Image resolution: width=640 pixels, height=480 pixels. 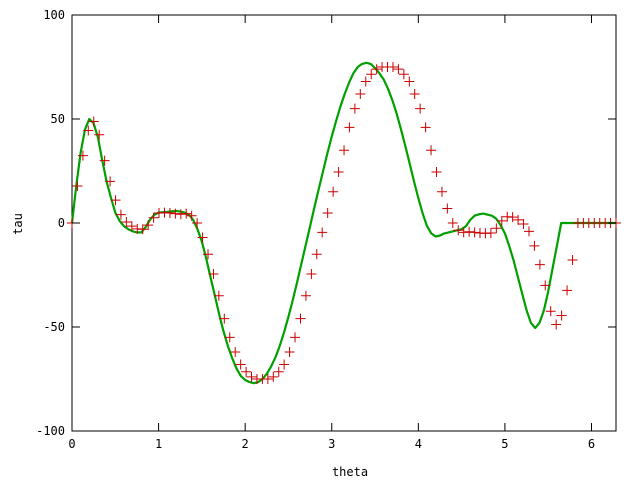 What do you see at coordinates (245, 444) in the screenshot?
I see `x-tick-label: 2` at bounding box center [245, 444].